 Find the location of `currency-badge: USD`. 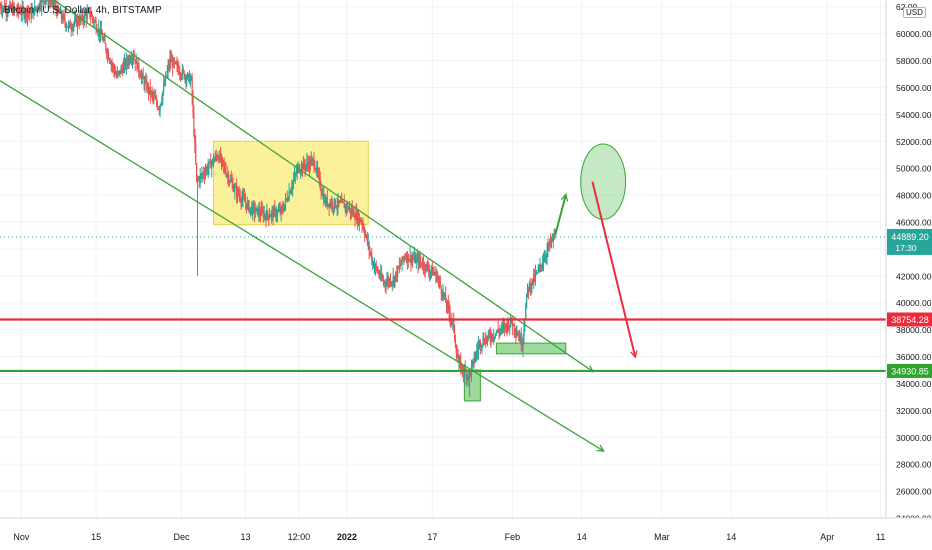

currency-badge: USD is located at coordinates (914, 12).